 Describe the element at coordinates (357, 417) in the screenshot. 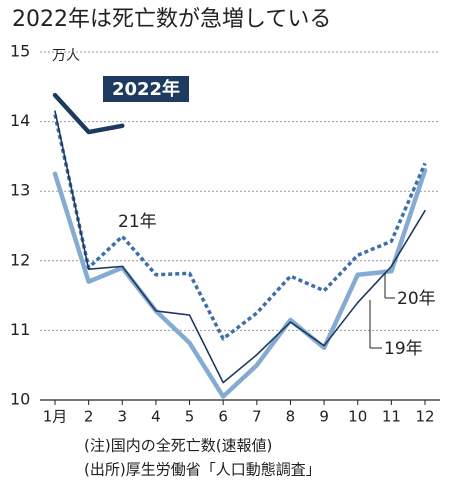

I see `x-tick-label: 10` at that location.